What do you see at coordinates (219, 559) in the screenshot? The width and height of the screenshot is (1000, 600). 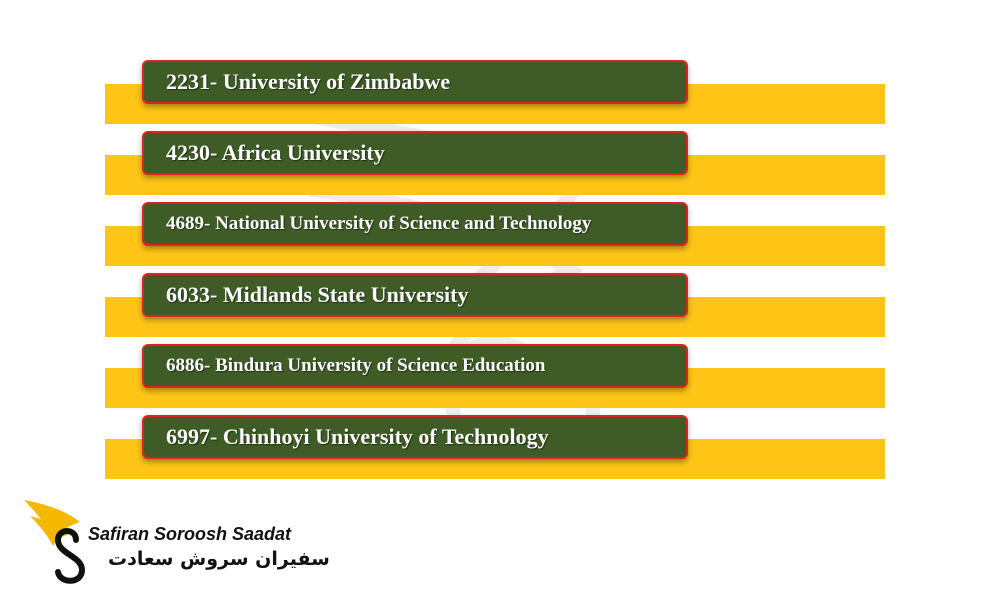 I see `brand-name-fa: سفیران سروش سعادت` at bounding box center [219, 559].